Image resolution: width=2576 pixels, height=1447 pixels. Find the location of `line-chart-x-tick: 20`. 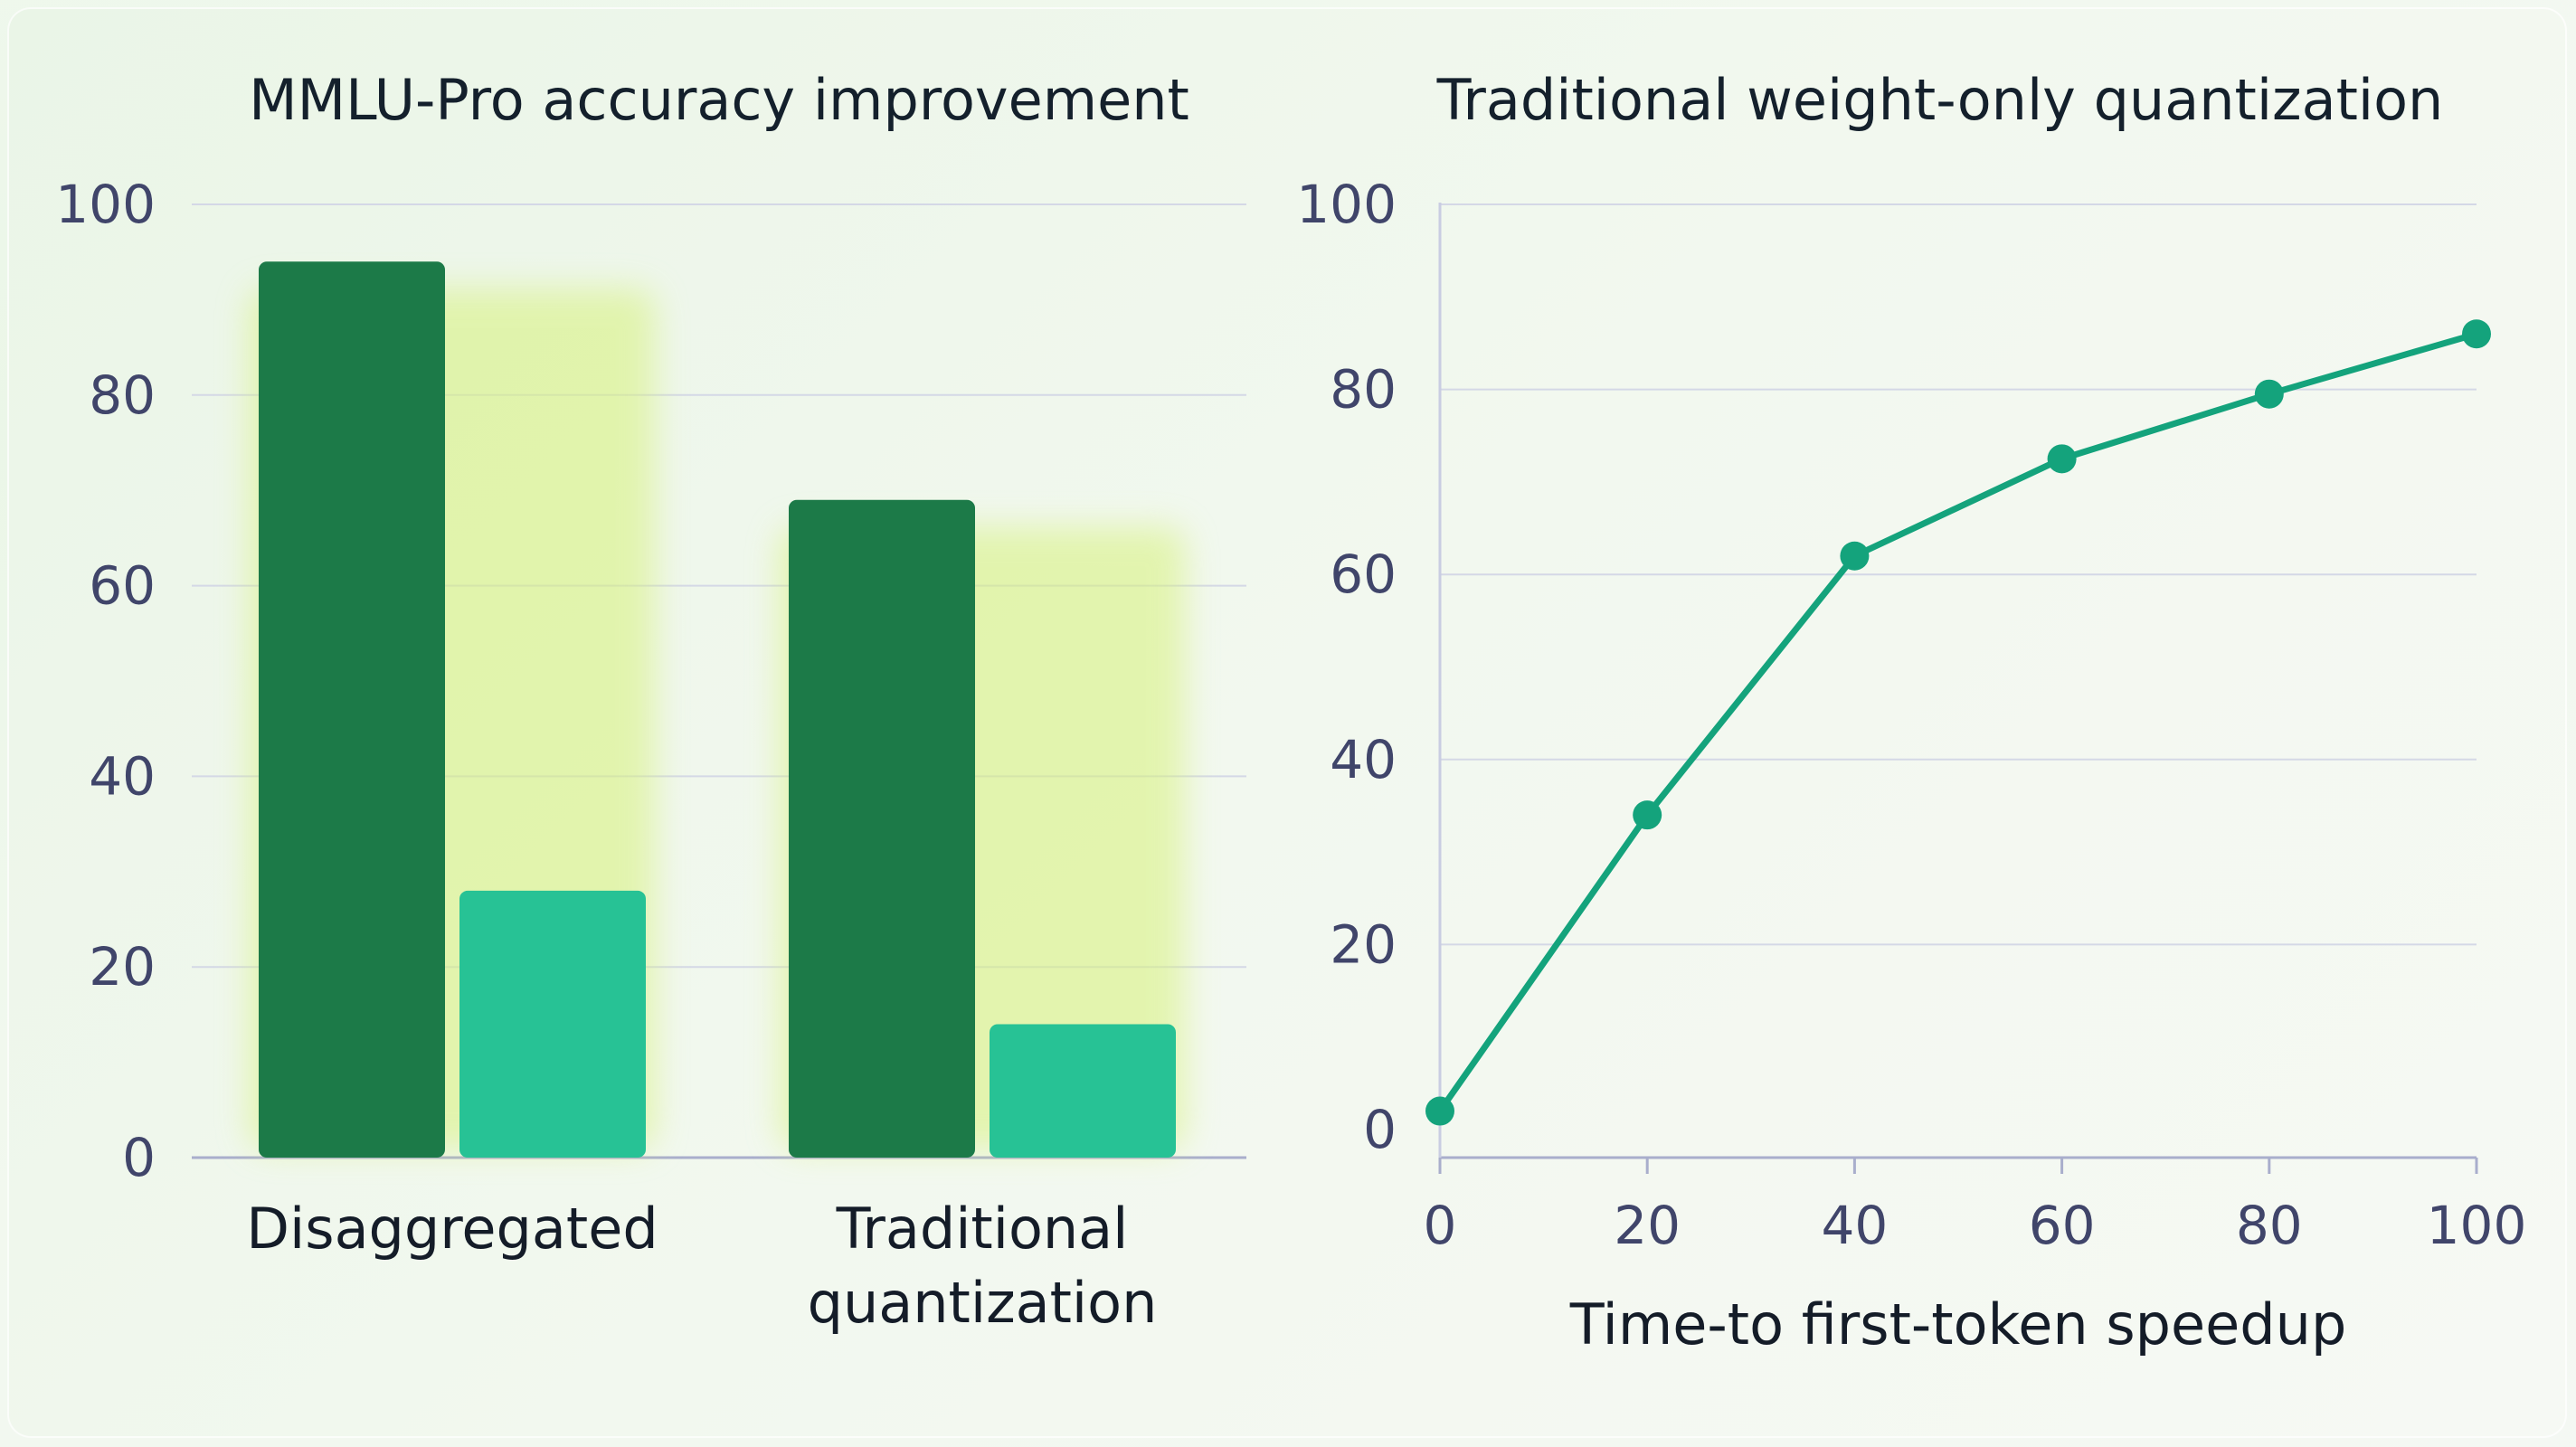

line-chart-x-tick: 20 is located at coordinates (1648, 1225).